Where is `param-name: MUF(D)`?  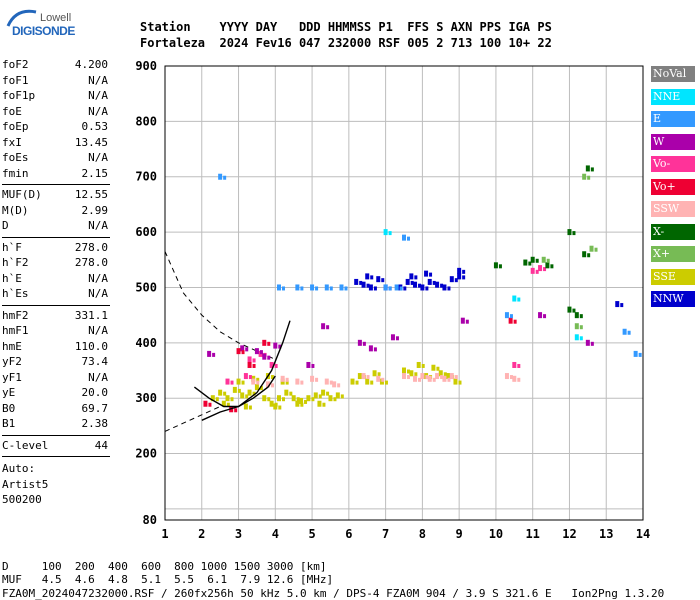 param-name: MUF(D) is located at coordinates (22, 194).